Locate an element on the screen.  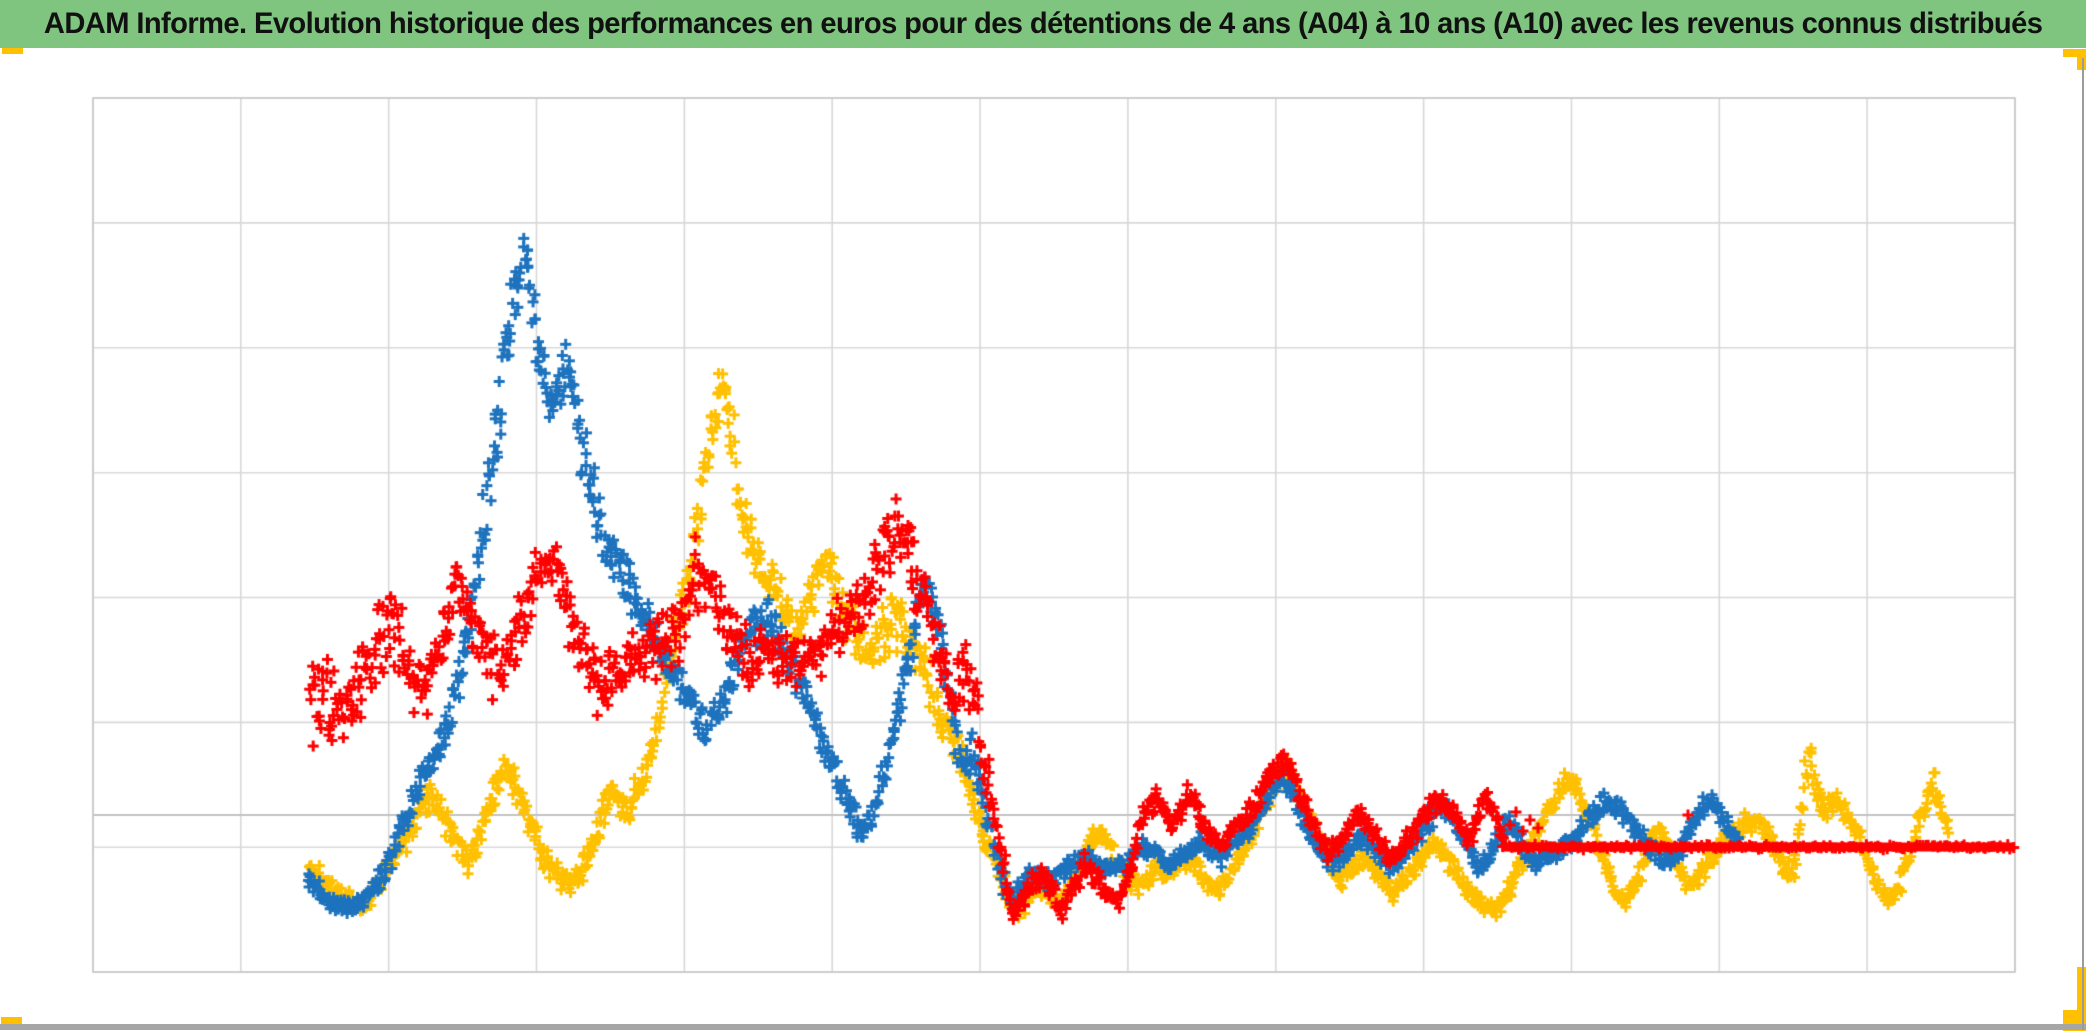
corner-accent-top-right-h is located at coordinates (2074, 53).